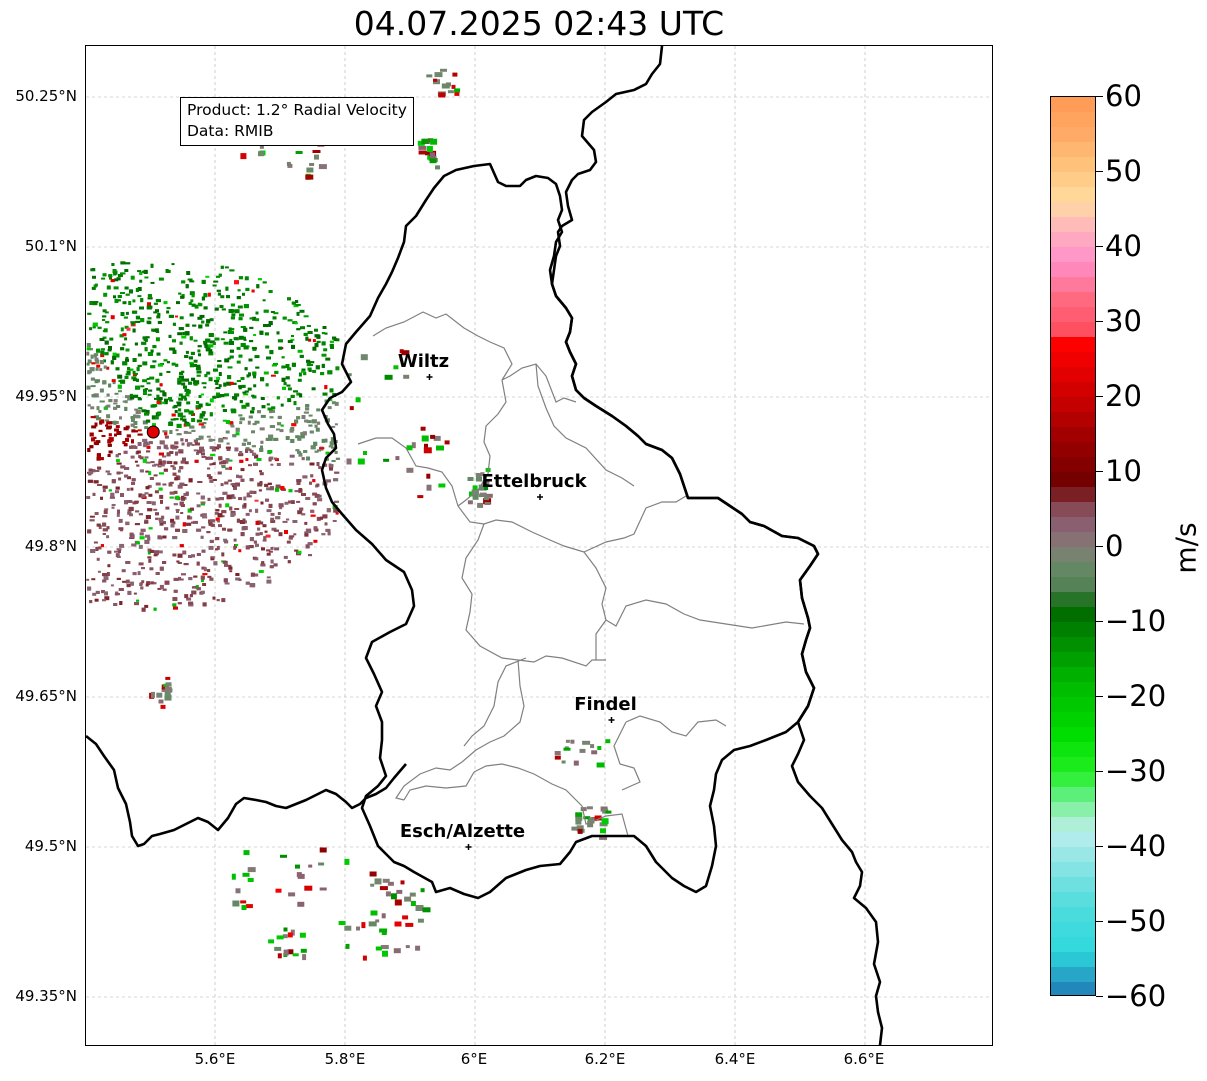 The image size is (1207, 1081). I want to click on colorbar-tick, so click(1099, 171).